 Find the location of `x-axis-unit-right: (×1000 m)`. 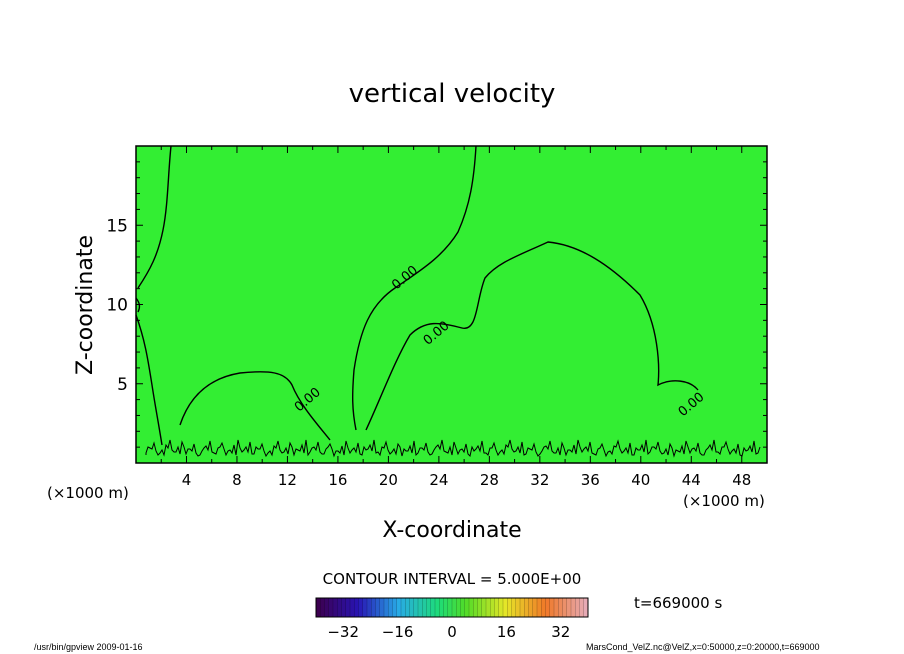

x-axis-unit-right: (×1000 m) is located at coordinates (724, 501).